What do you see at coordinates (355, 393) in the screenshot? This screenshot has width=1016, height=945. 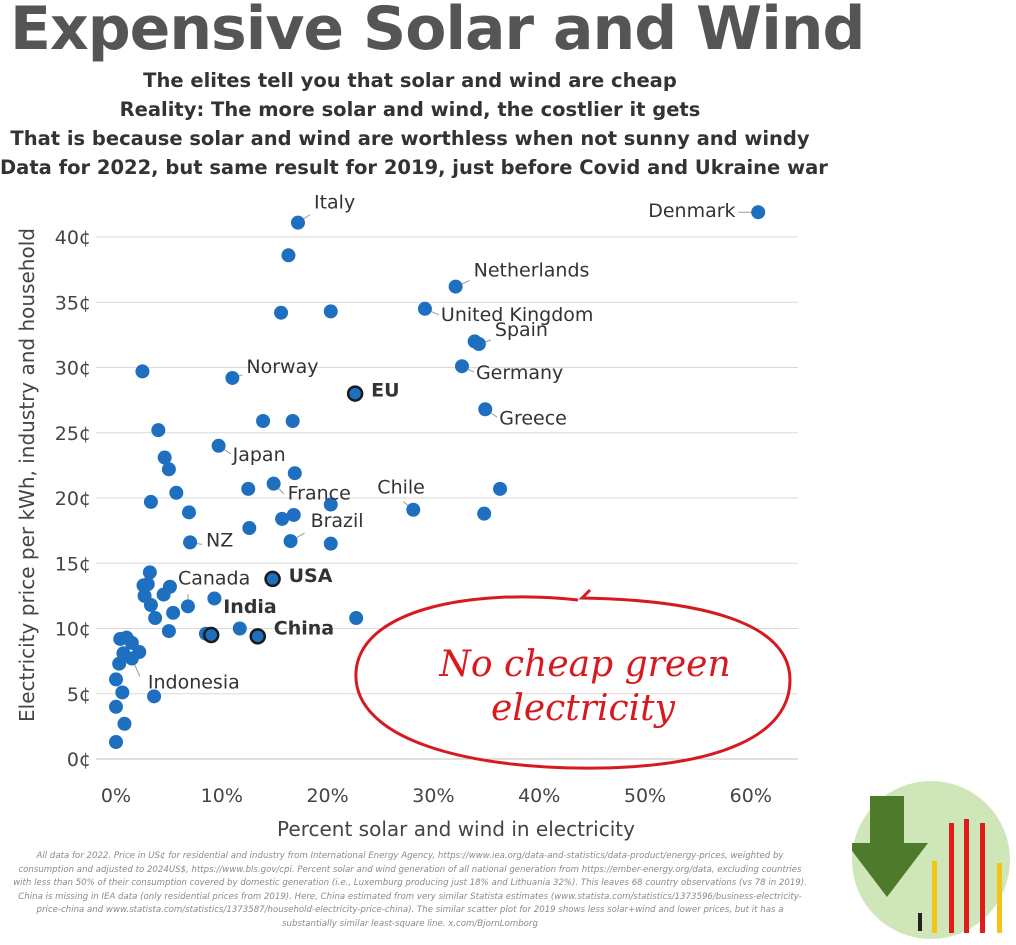 I see `point-eu` at bounding box center [355, 393].